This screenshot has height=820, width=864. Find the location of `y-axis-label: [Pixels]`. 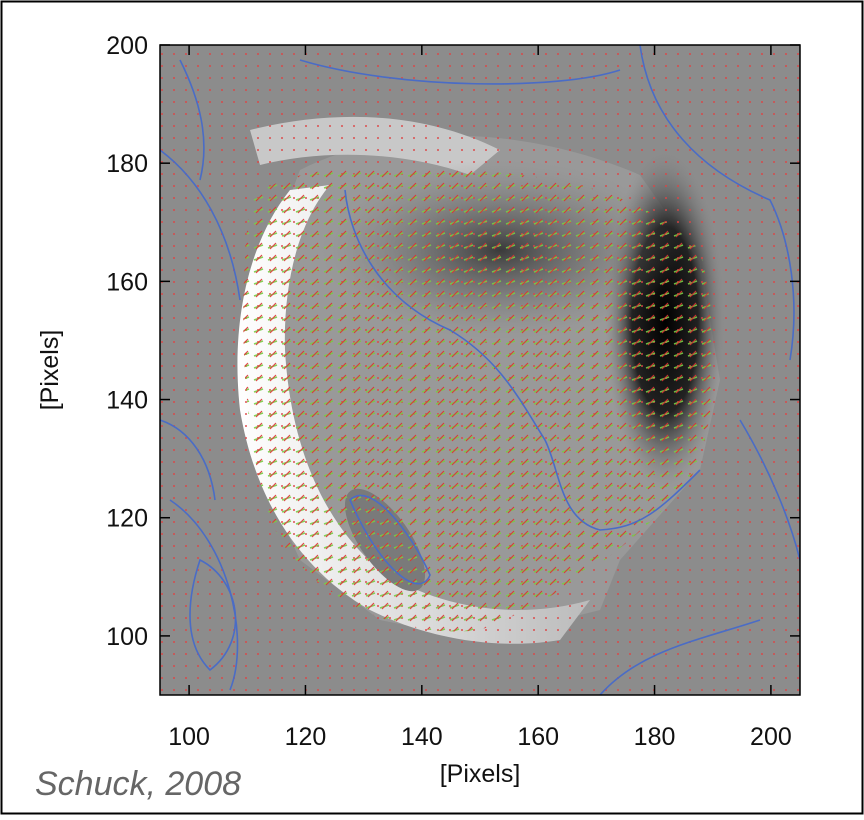

y-axis-label: [Pixels] is located at coordinates (50, 370).